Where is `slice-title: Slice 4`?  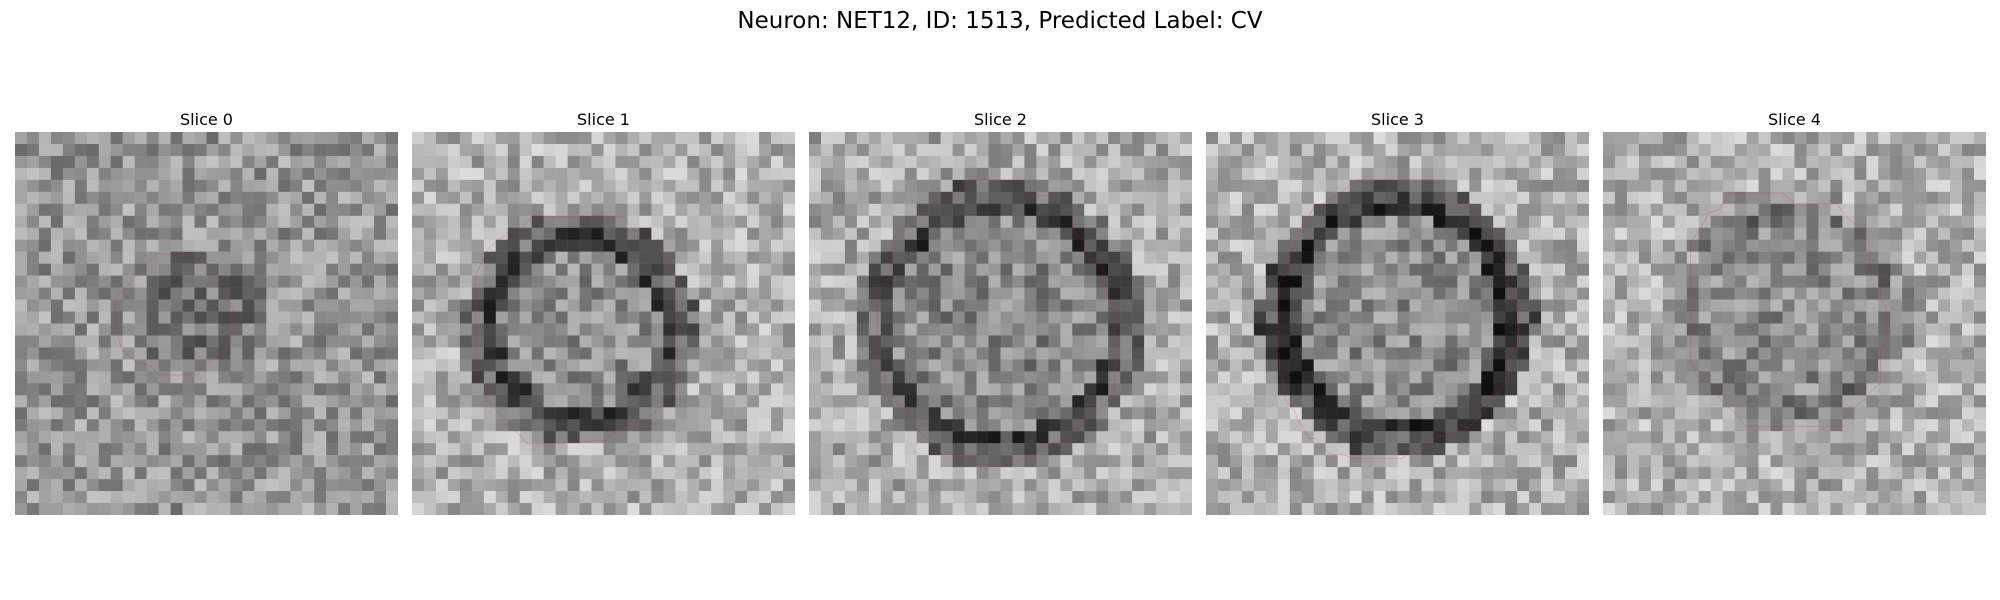 slice-title: Slice 4 is located at coordinates (1794, 119).